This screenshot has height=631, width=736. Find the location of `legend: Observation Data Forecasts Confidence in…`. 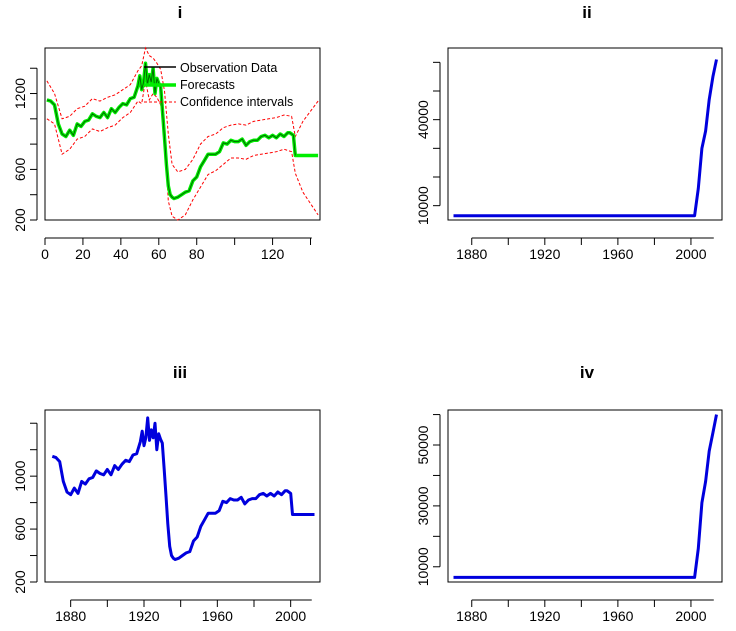

legend: Observation Data Forecasts Confidence in… is located at coordinates (218, 85).